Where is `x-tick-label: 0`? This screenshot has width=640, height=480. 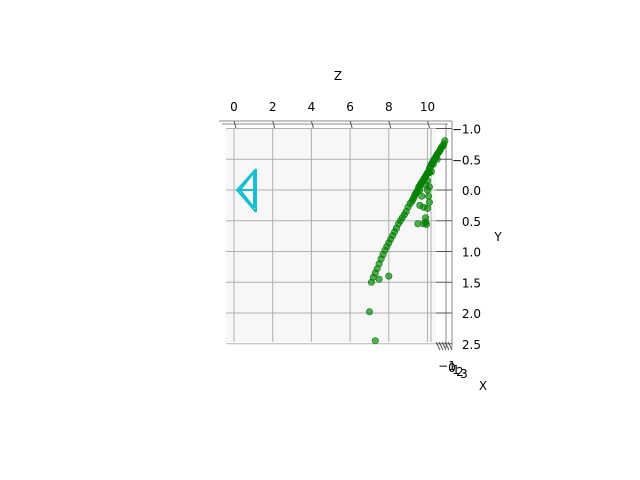
x-tick-label: 0 is located at coordinates (452, 368).